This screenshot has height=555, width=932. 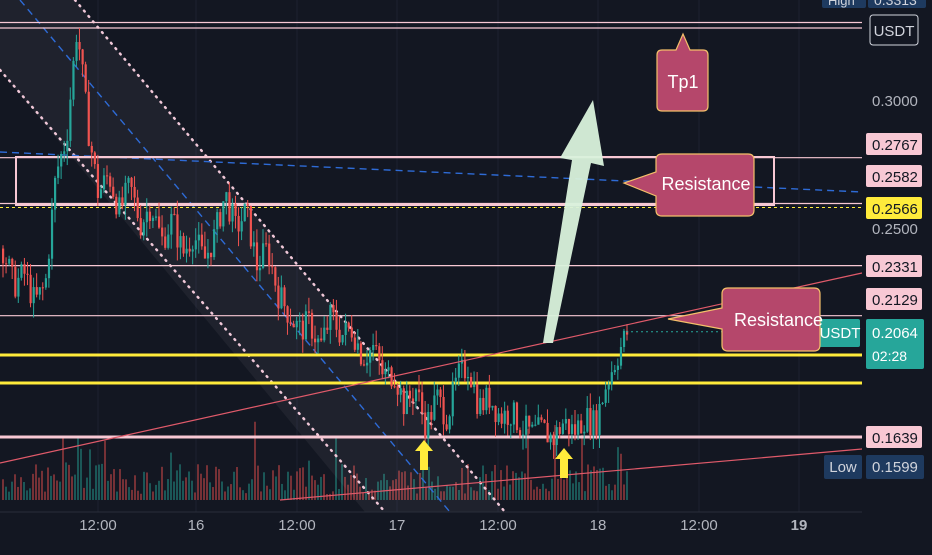 I want to click on tag-0.2582-text: 0.2582, so click(x=895, y=177).